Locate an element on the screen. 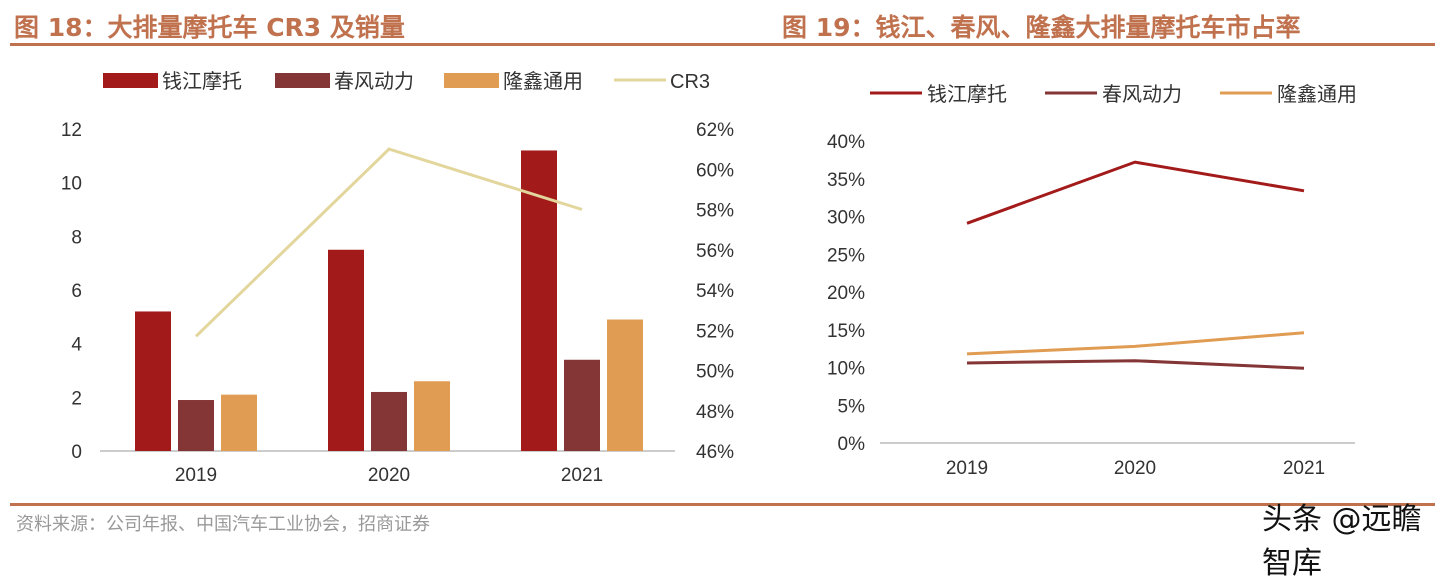 Image resolution: width=1447 pixels, height=582 pixels. y-tick-label: 5% is located at coordinates (852, 406).